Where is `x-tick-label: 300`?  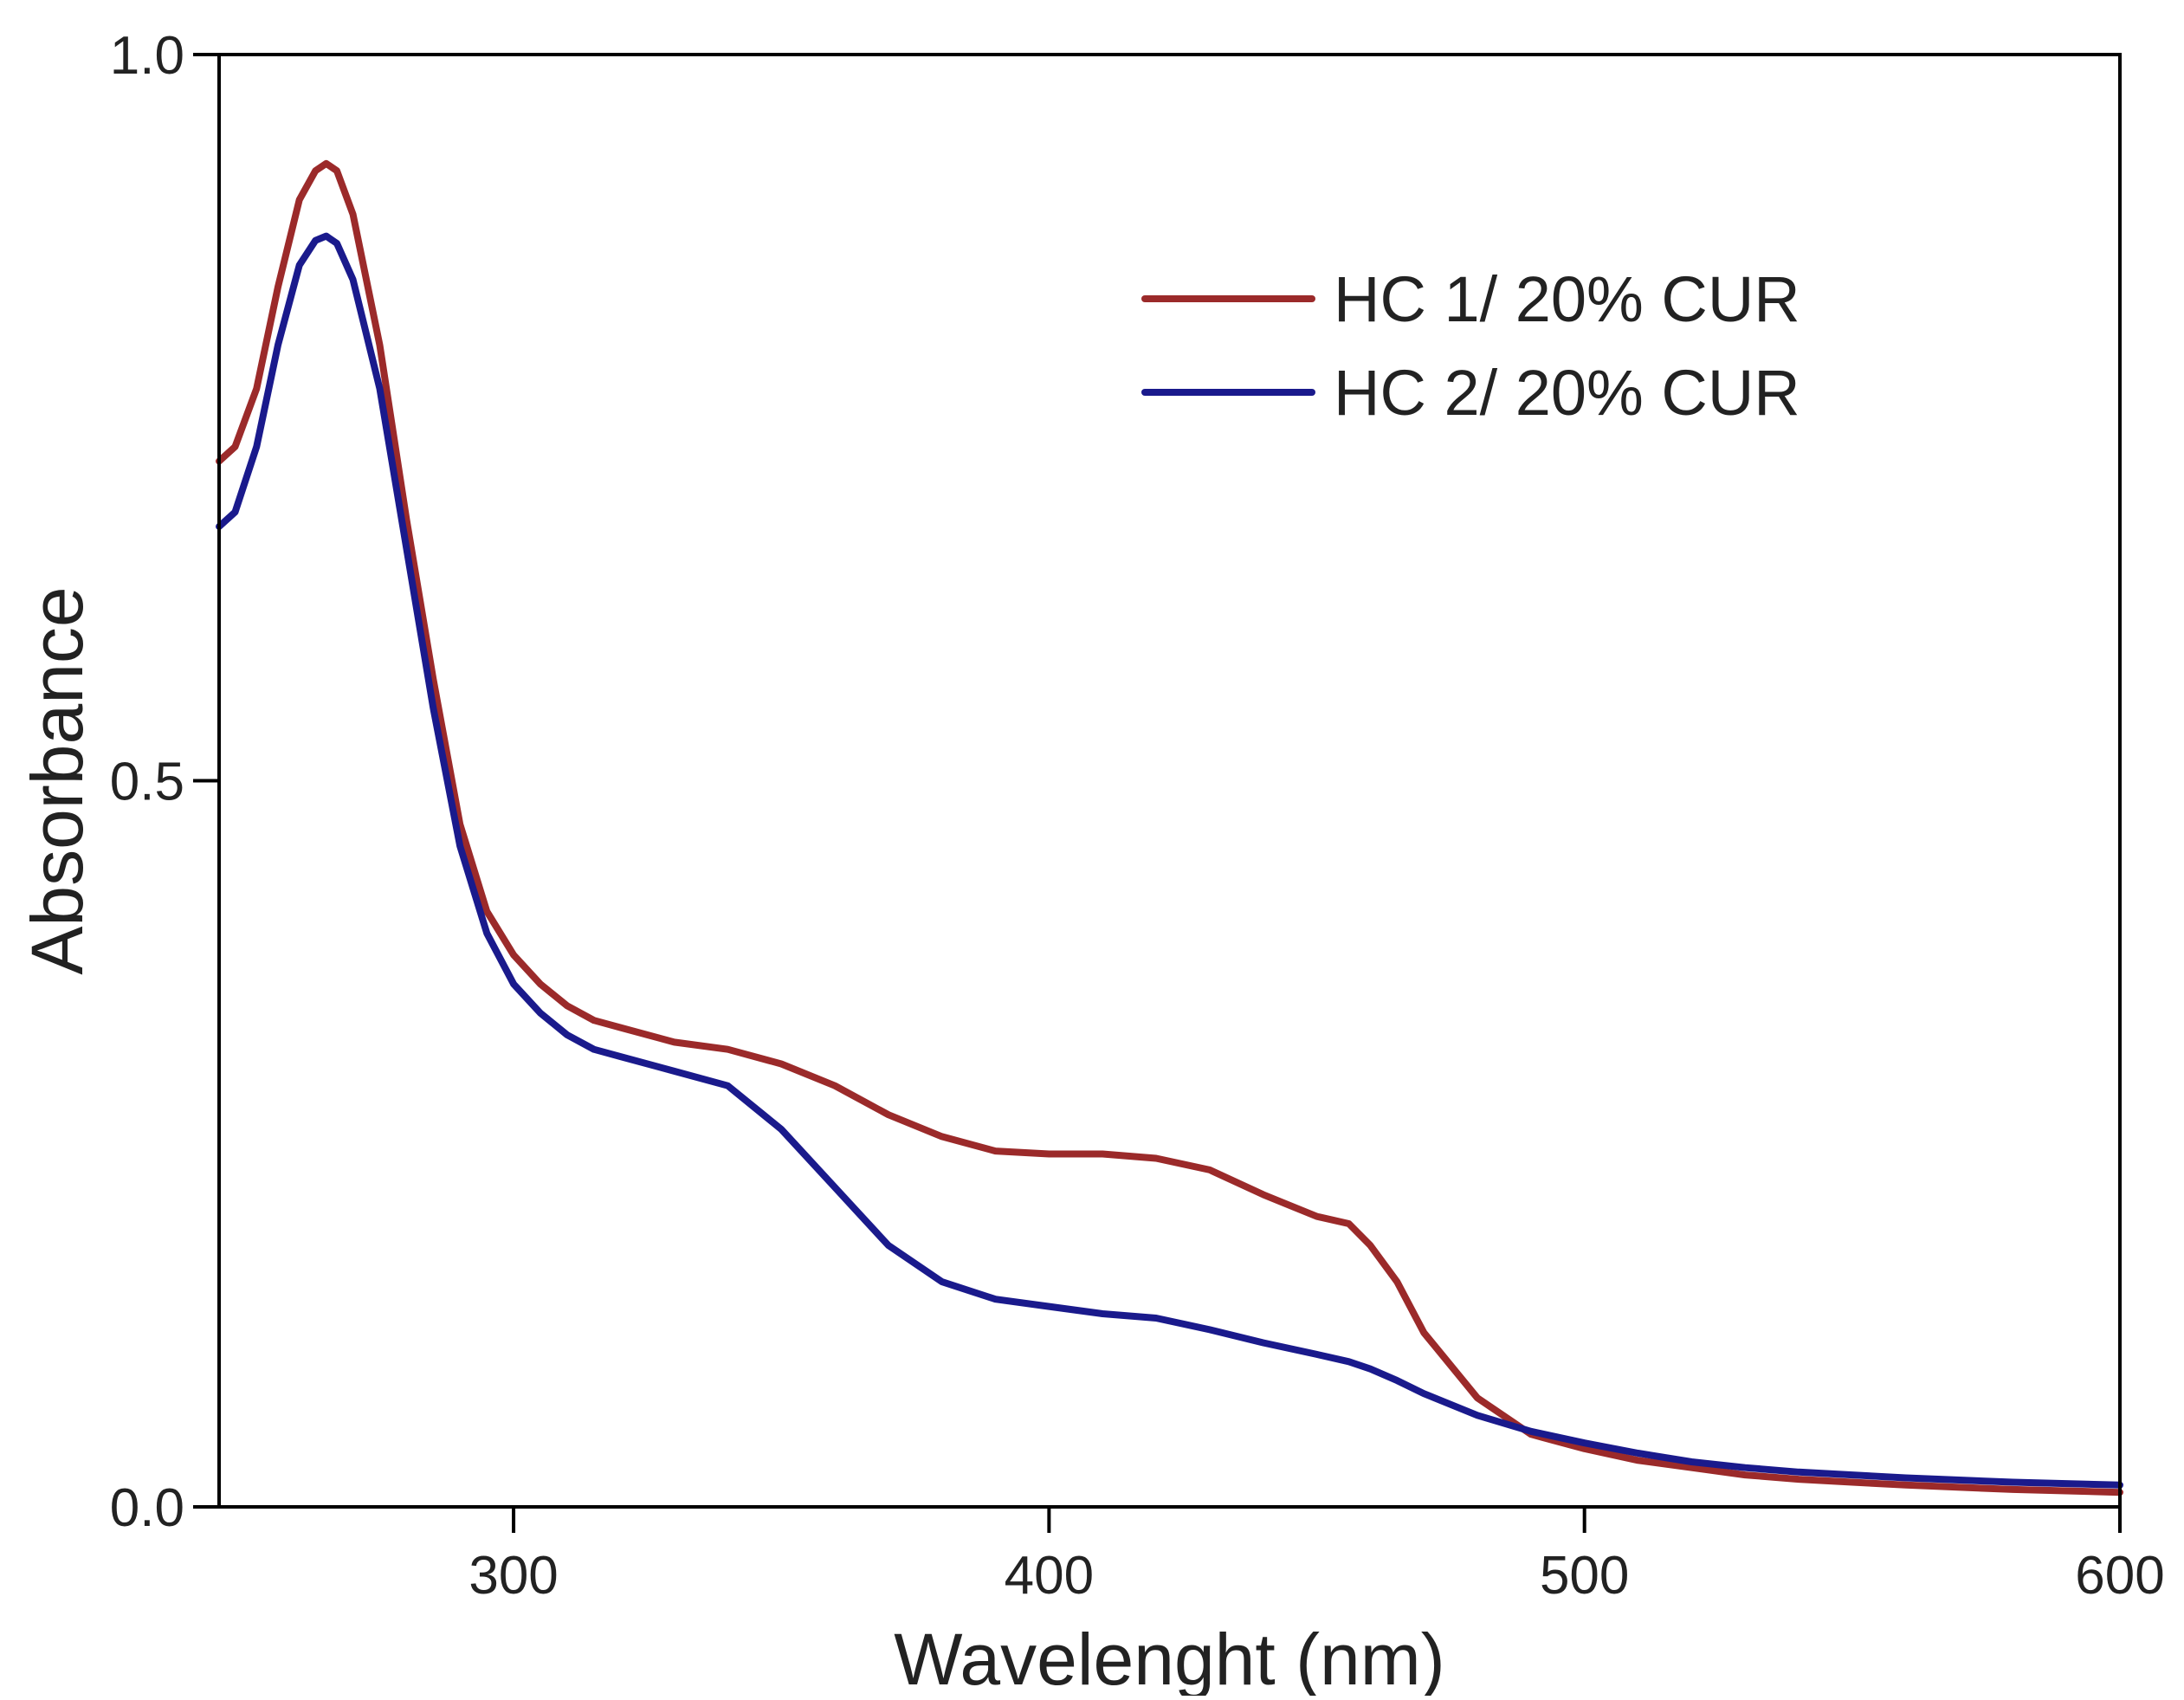 x-tick-label: 300 is located at coordinates (513, 1576).